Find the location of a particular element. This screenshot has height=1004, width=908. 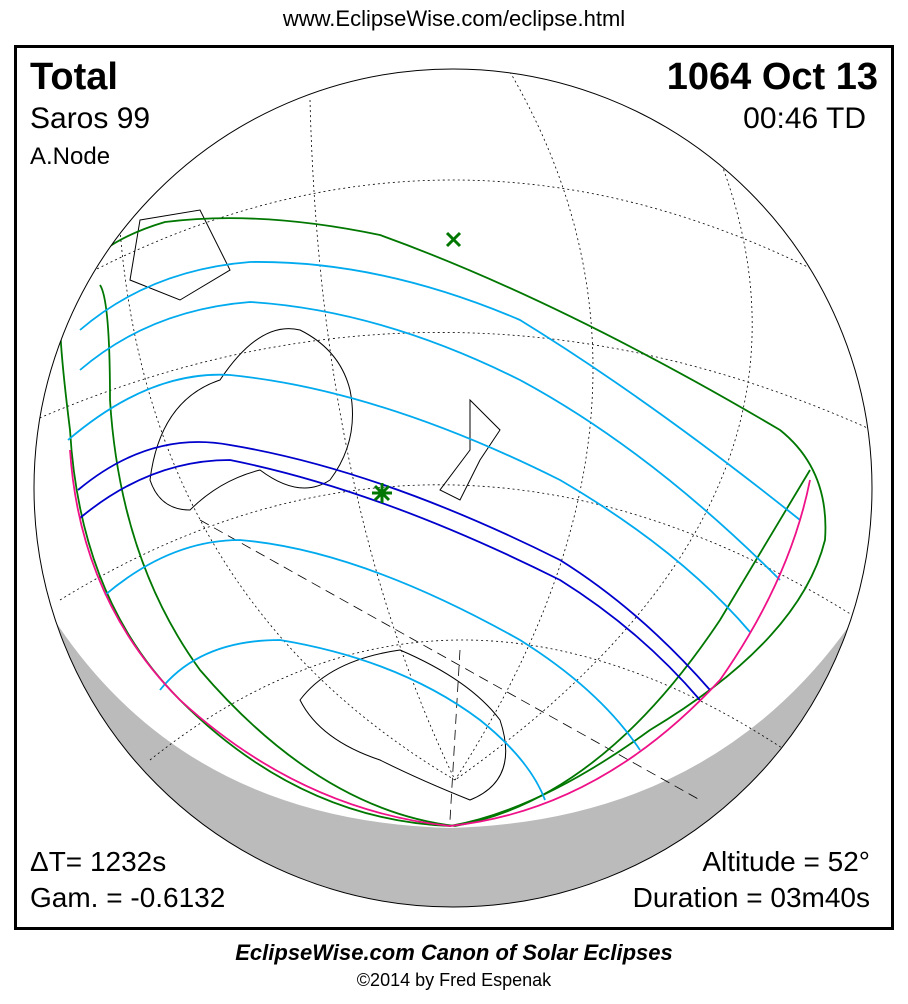

canon-title: EclipseWise.com Canon of Solar Eclipses is located at coordinates (454, 952).